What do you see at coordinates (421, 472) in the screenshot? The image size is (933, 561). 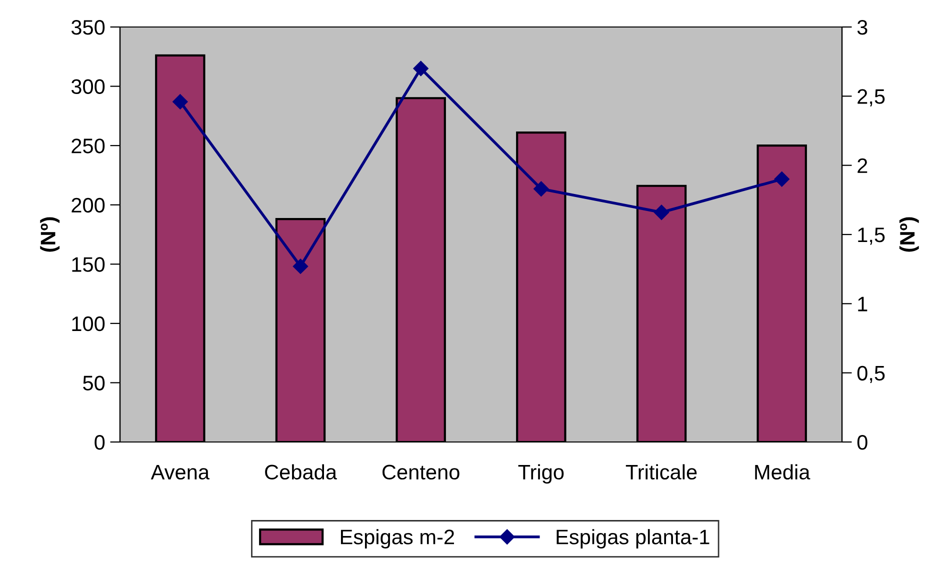 I see `x-tick-label: Centeno` at bounding box center [421, 472].